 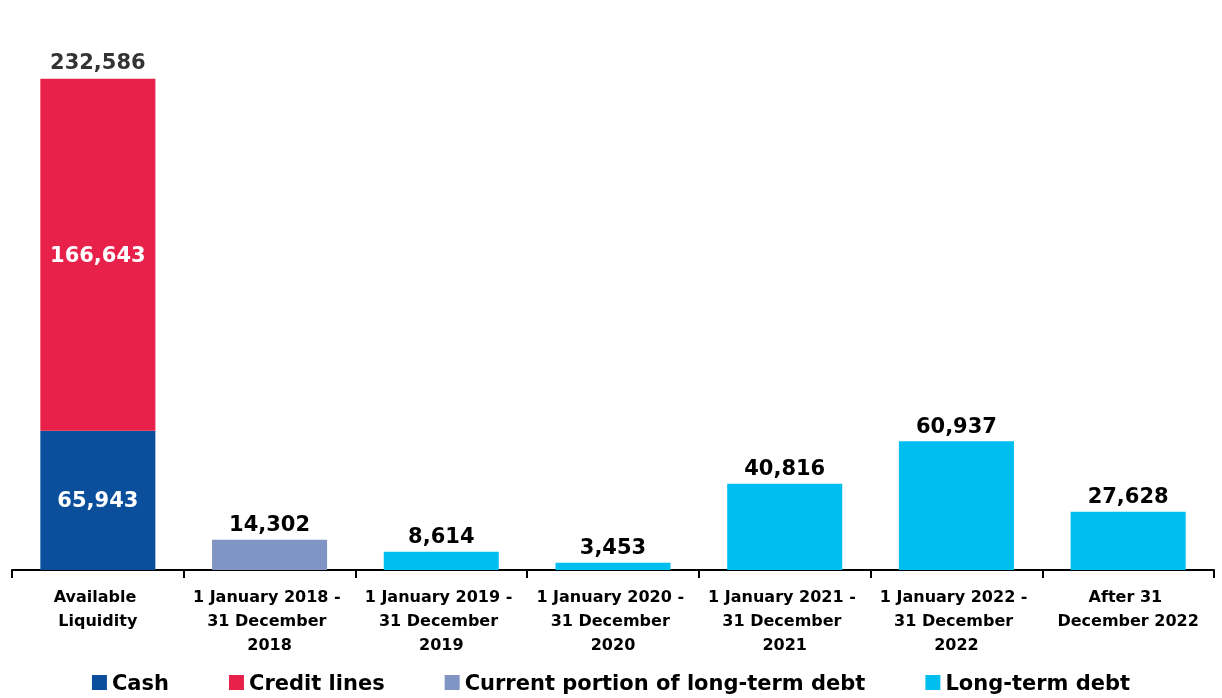 What do you see at coordinates (270, 524) in the screenshot?
I see `data-label: 14,302` at bounding box center [270, 524].